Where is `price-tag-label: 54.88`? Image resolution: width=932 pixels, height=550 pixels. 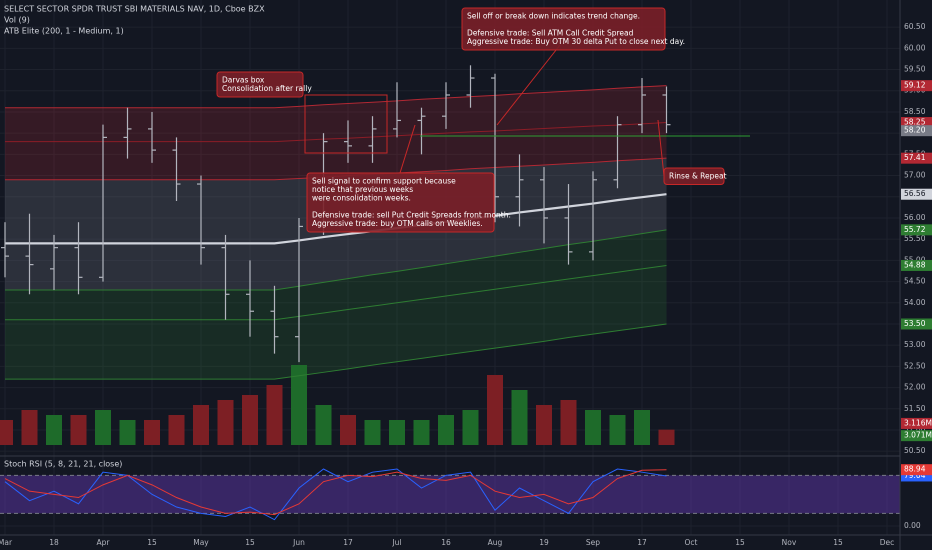
price-tag-label: 54.88 is located at coordinates (915, 264).